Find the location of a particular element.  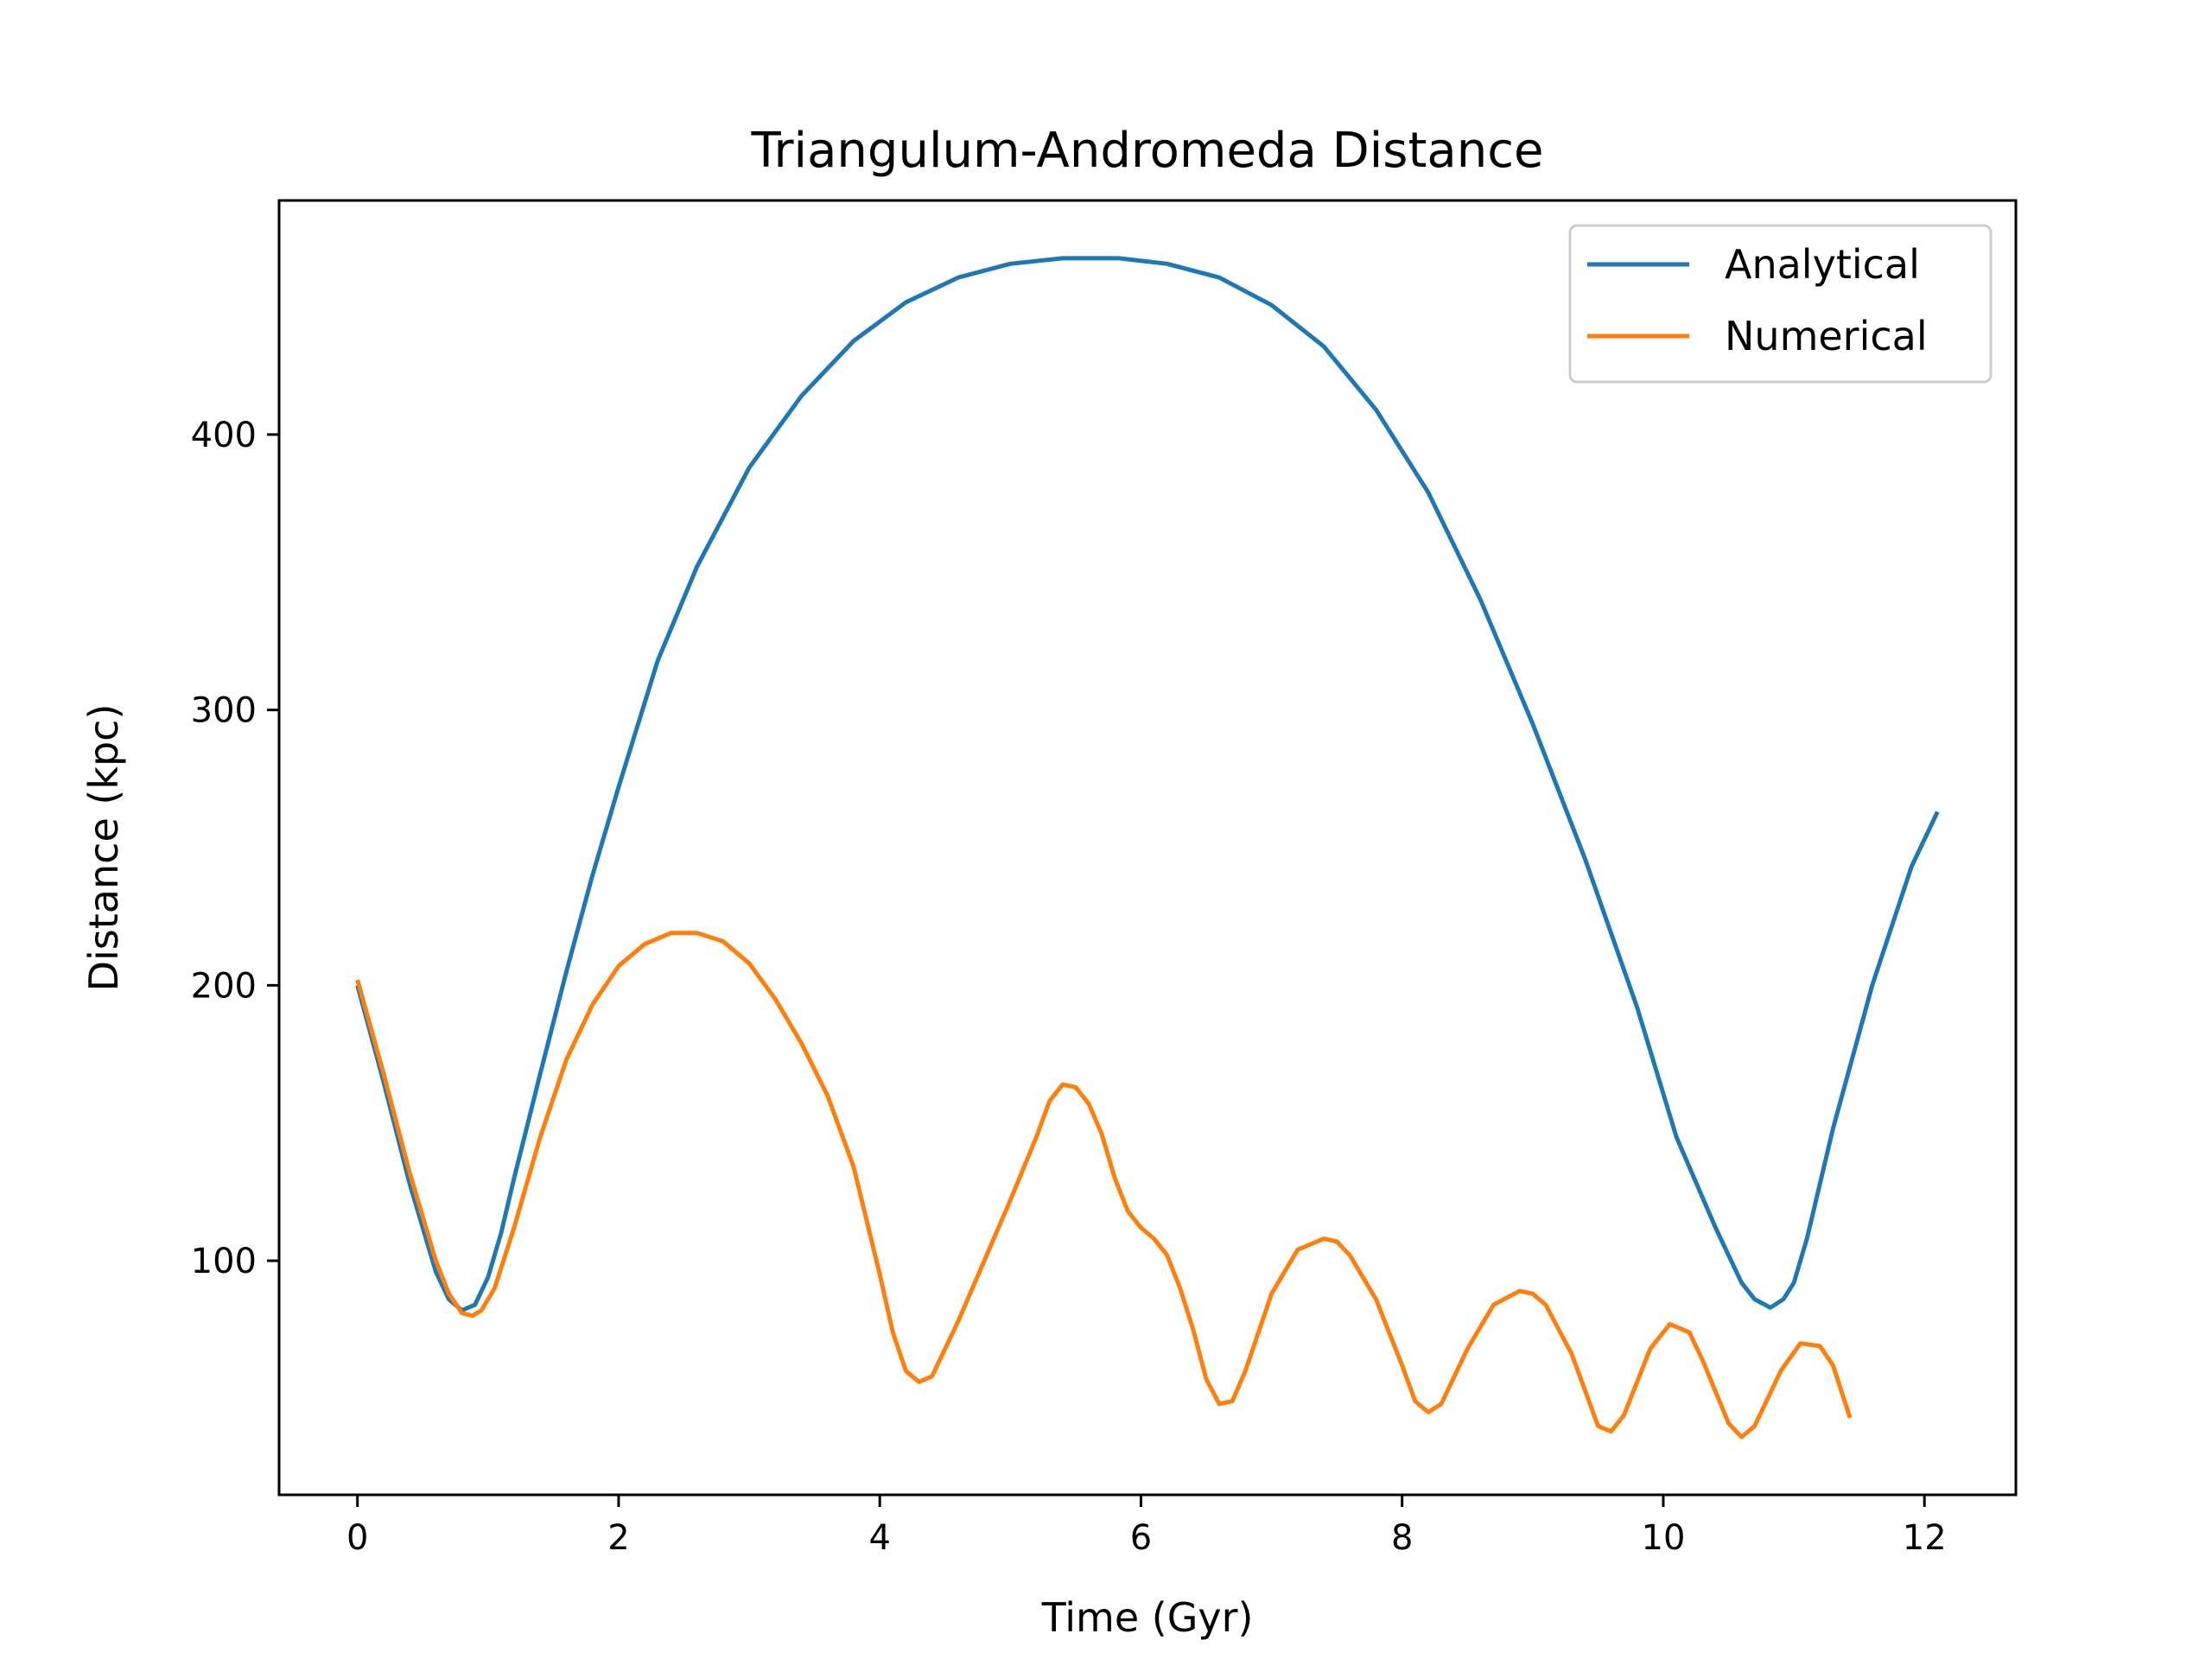

x-tick-label: 10 is located at coordinates (1664, 1538).